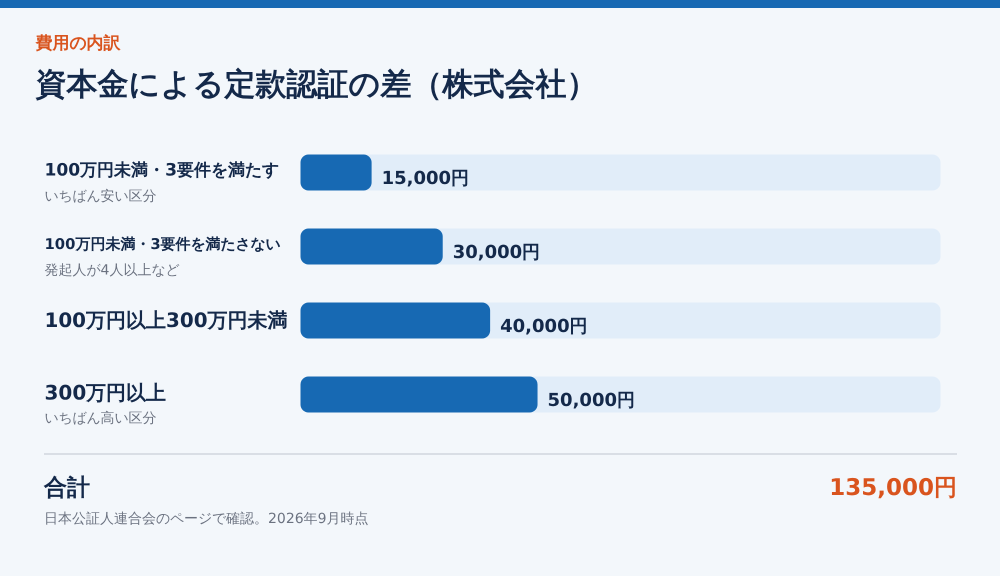 This screenshot has height=576, width=1000. Describe the element at coordinates (496, 252) in the screenshot. I see `data-label: 30,000円` at that location.